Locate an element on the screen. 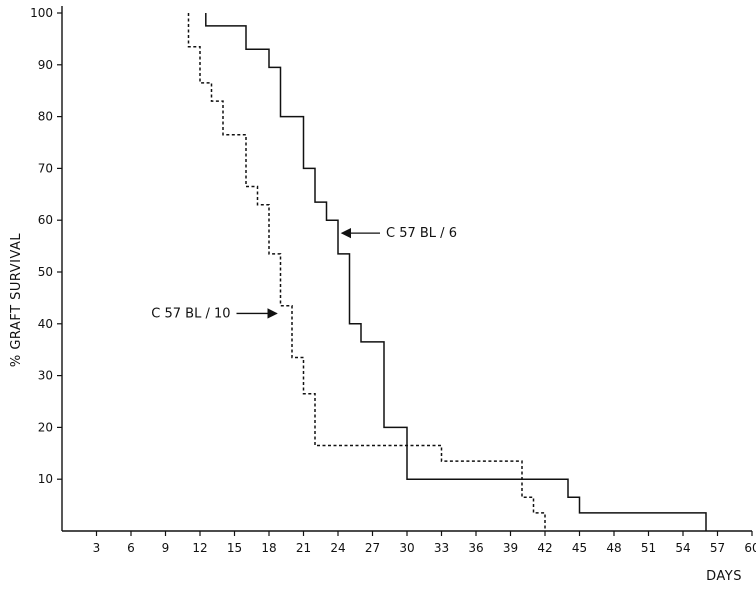  x-tick-label: 57 is located at coordinates (717, 548).